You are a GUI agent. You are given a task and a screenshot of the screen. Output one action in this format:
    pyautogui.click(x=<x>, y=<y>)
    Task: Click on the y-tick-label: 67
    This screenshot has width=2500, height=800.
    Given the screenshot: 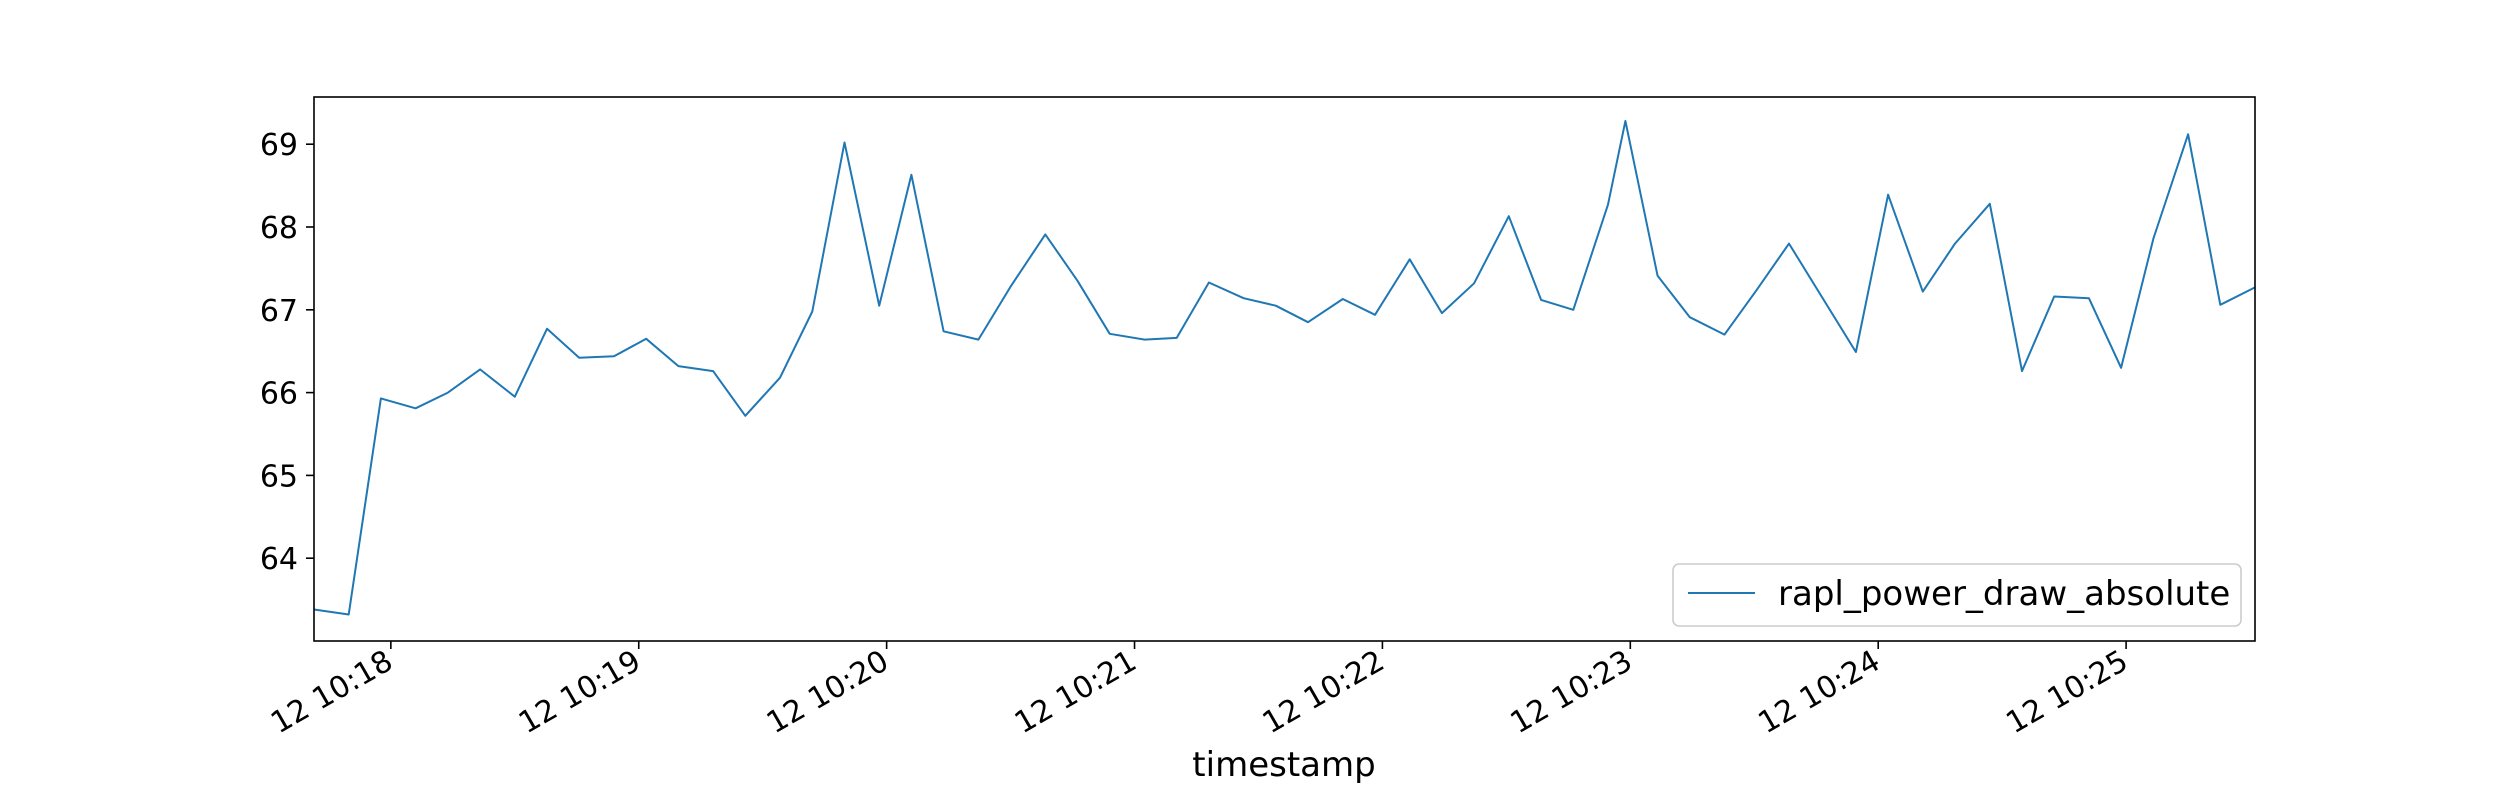 What is the action you would take?
    pyautogui.click(x=279, y=311)
    